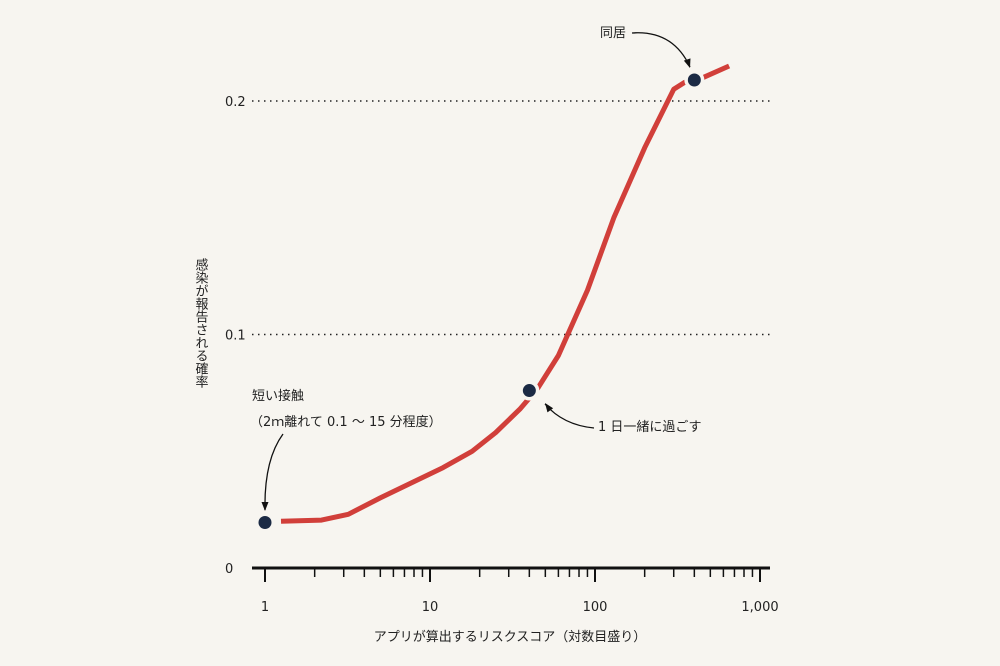 This screenshot has height=666, width=1000. What do you see at coordinates (569, 416) in the screenshot?
I see `arrow-one-day-together` at bounding box center [569, 416].